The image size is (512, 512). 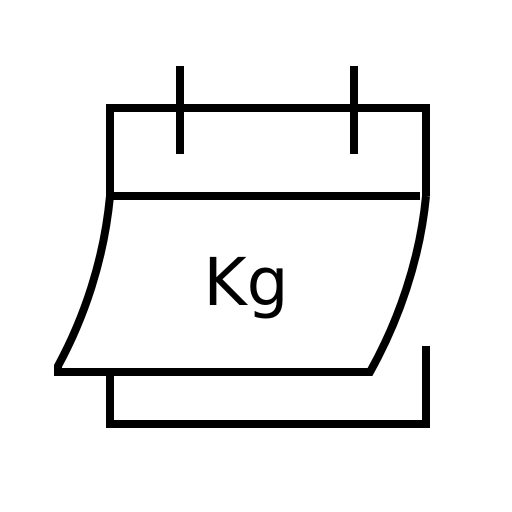 I want to click on calendar-back-sheet, so click(x=268, y=387).